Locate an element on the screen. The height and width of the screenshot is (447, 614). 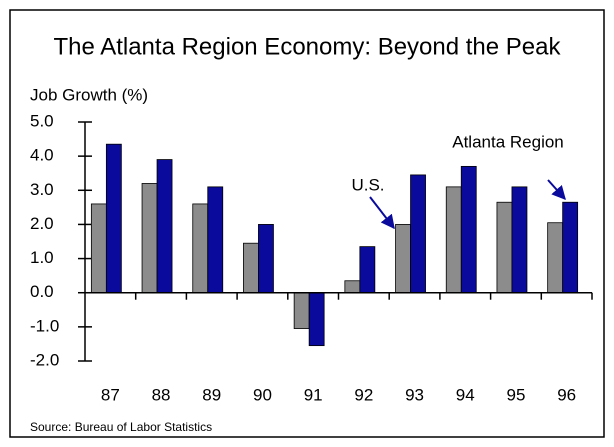
y-tick-label: 5.0 is located at coordinates (42, 120).